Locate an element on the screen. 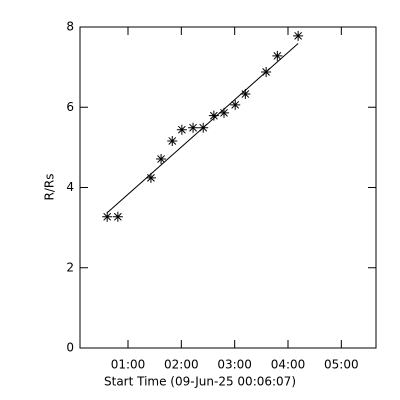 The image size is (400, 400). y-tick-label: 4 is located at coordinates (70, 187).